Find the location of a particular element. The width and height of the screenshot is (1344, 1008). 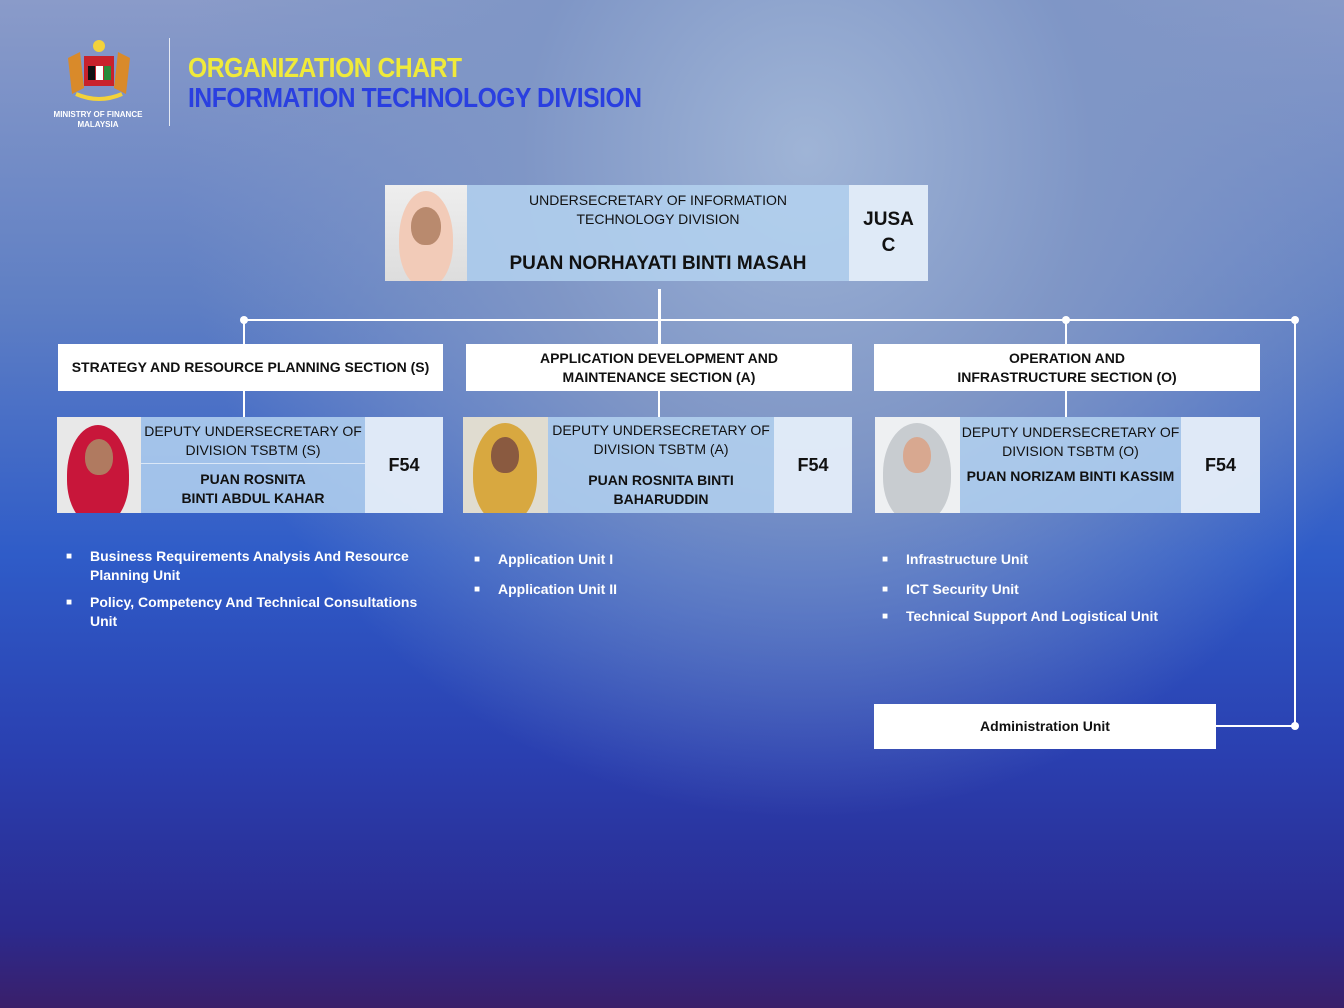

deputy-name: PUAN ROSNITA BINTI ABDUL KAHAR is located at coordinates (253, 488).